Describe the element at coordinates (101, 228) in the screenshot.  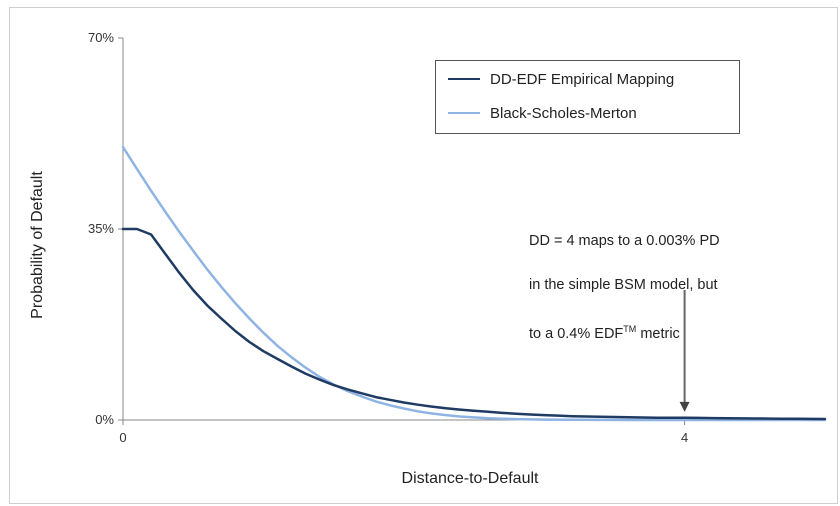
I see `y-tick-label: 35%` at that location.